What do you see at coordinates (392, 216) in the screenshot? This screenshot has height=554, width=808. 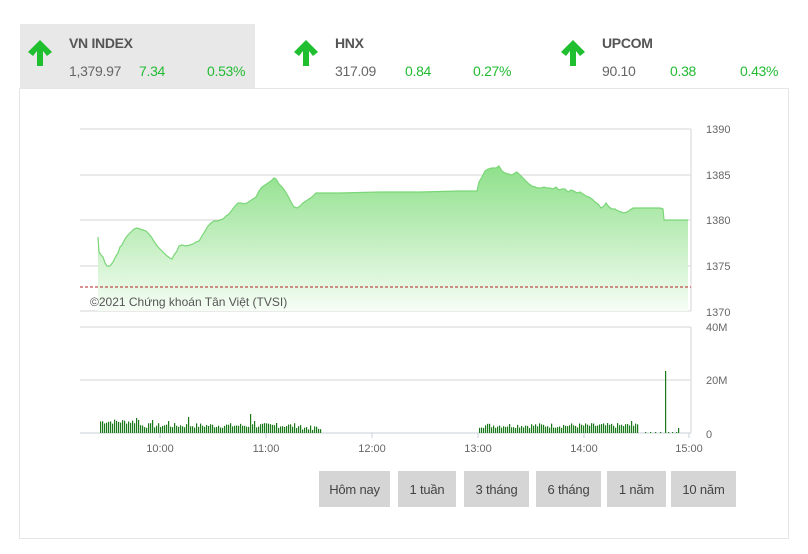 I see `price-line` at bounding box center [392, 216].